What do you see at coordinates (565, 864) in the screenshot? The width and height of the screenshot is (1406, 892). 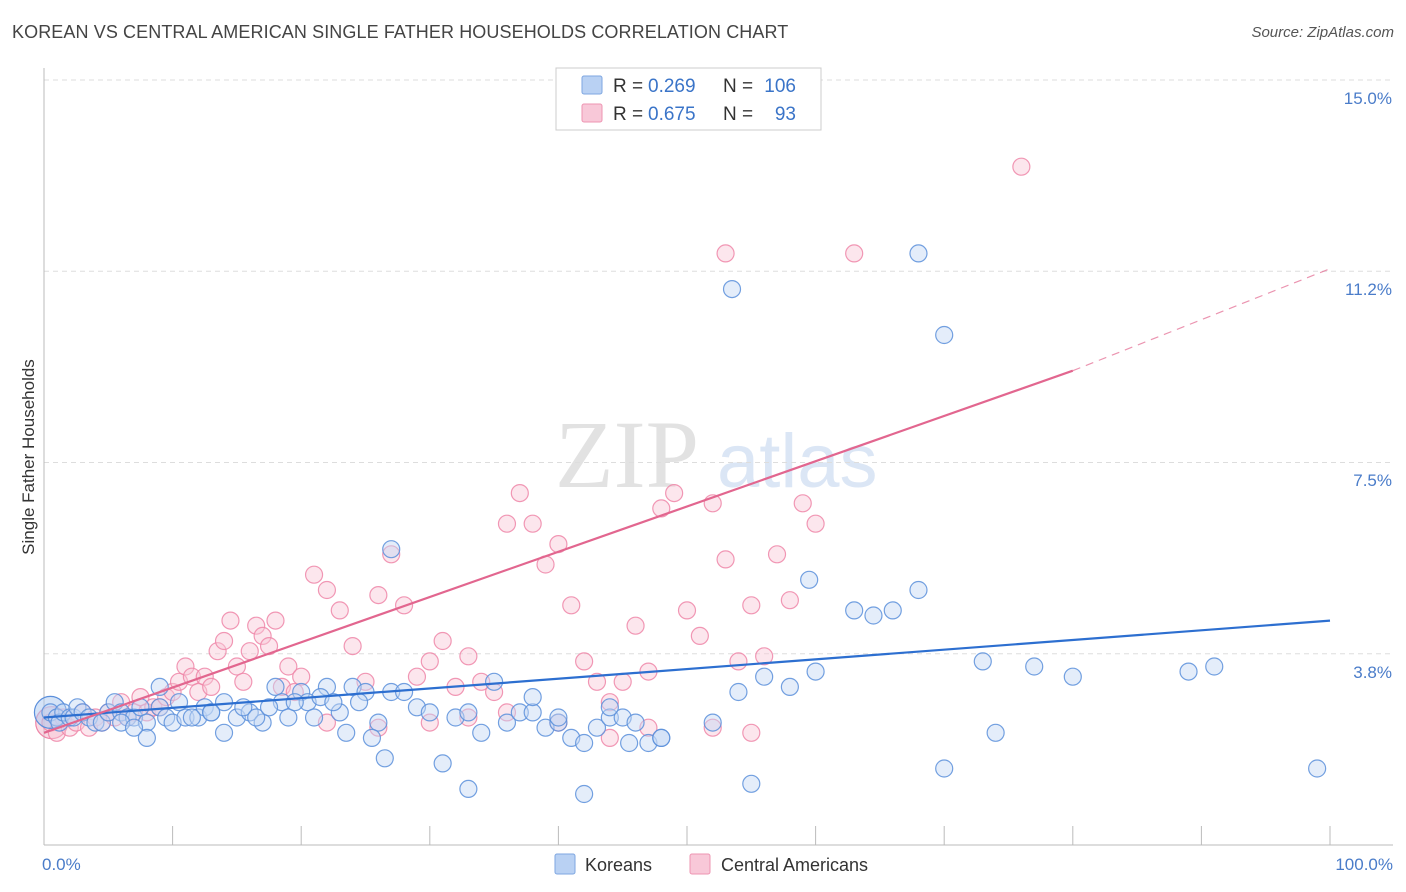 I see `bottom-legend-swatch-koreans` at bounding box center [565, 864].